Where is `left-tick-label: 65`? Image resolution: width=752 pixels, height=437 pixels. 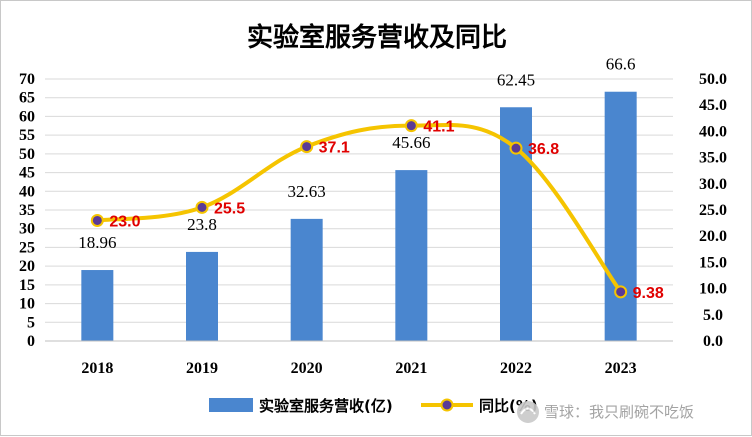
left-tick-label: 65 is located at coordinates (27, 98).